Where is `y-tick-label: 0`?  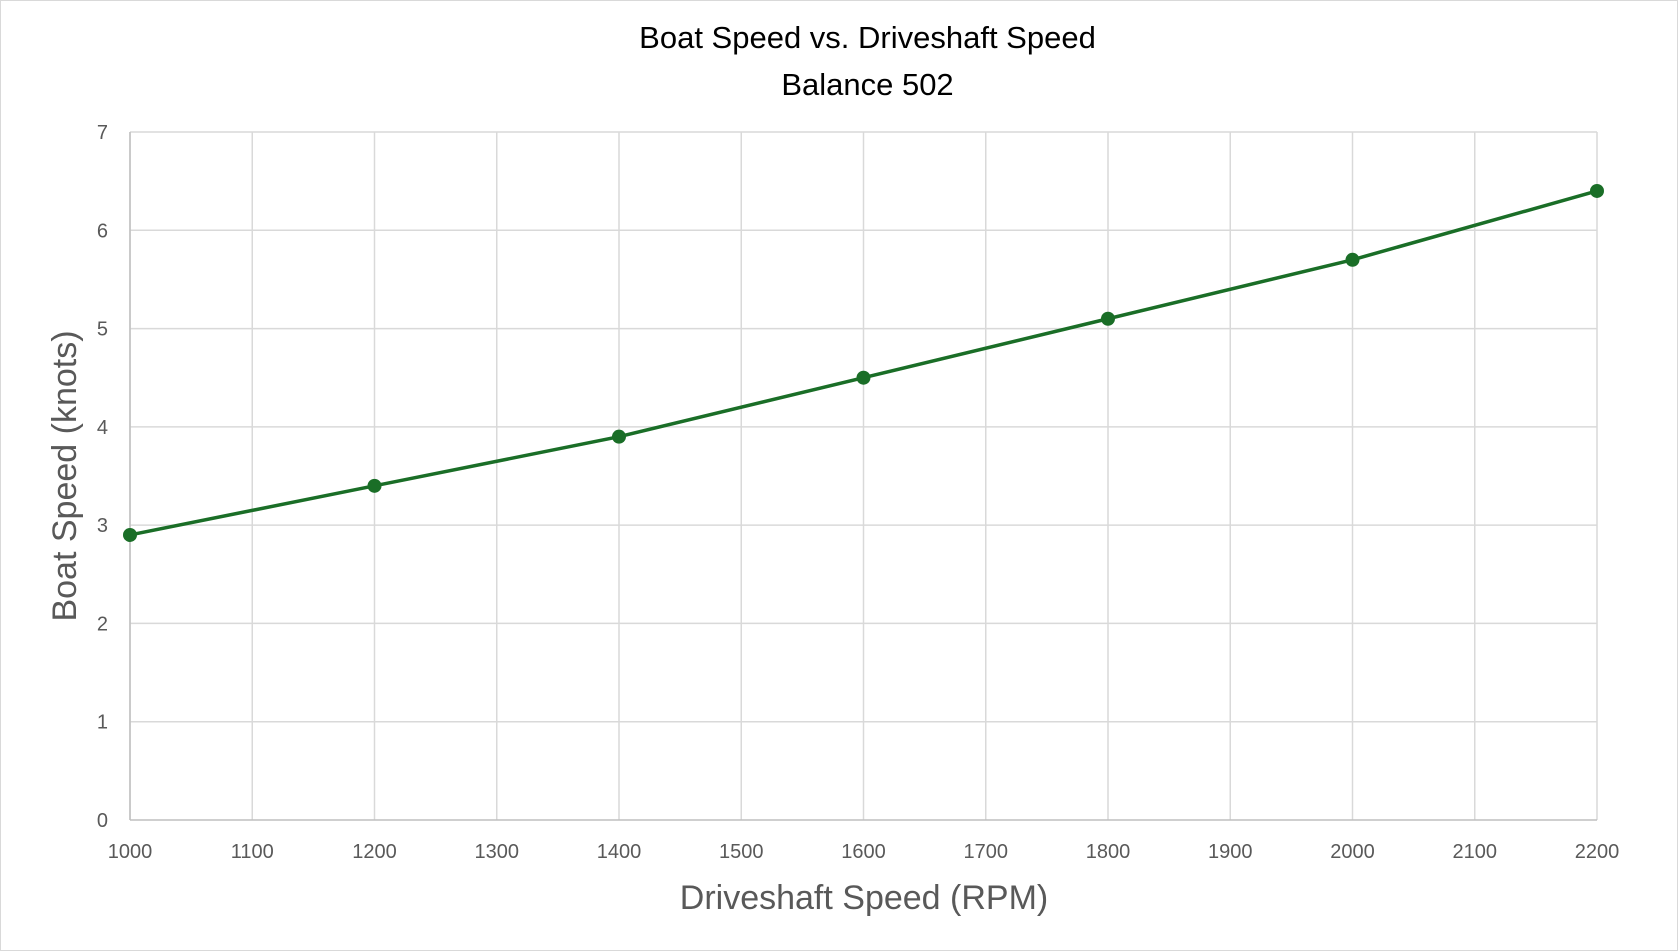 y-tick-label: 0 is located at coordinates (102, 821).